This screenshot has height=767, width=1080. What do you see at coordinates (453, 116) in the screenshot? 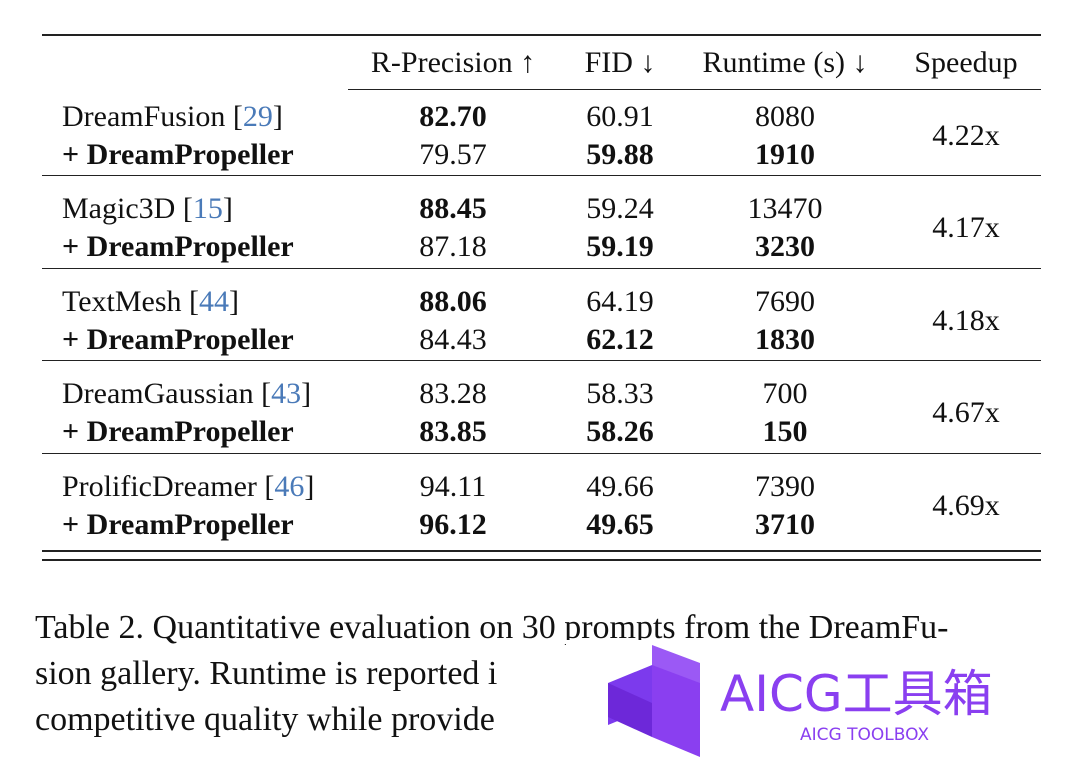
I see `cell-value: 82.70` at bounding box center [453, 116].